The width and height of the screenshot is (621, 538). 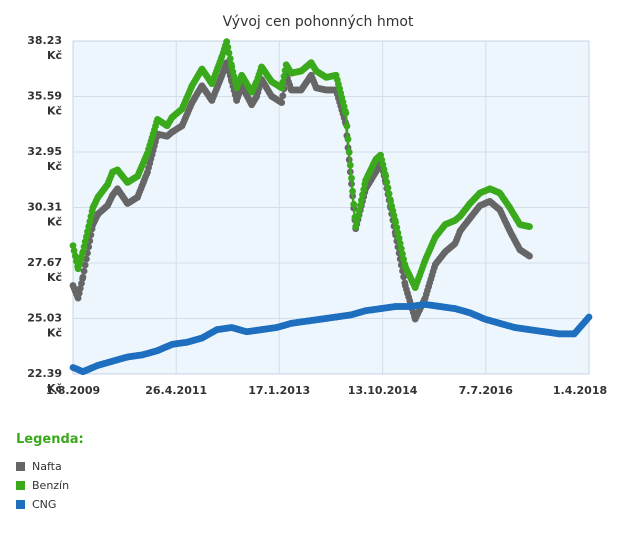 I want to click on y-tick-label: 25.03, so click(x=44, y=318).